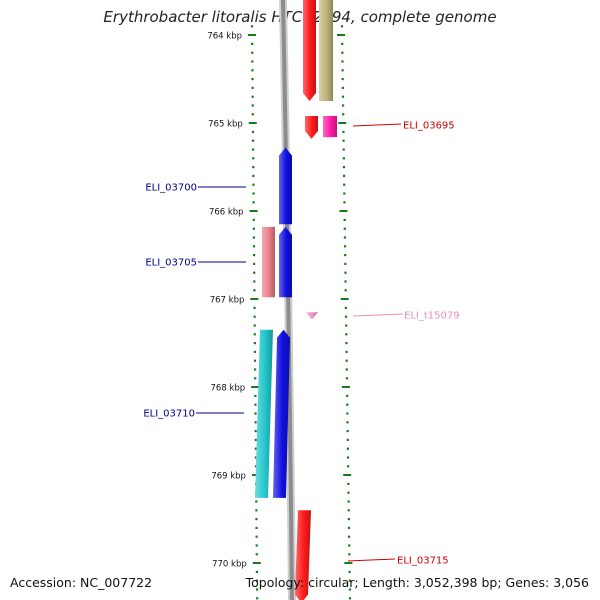  Describe the element at coordinates (228, 477) in the screenshot. I see `tick-label: 769 kbp` at that location.